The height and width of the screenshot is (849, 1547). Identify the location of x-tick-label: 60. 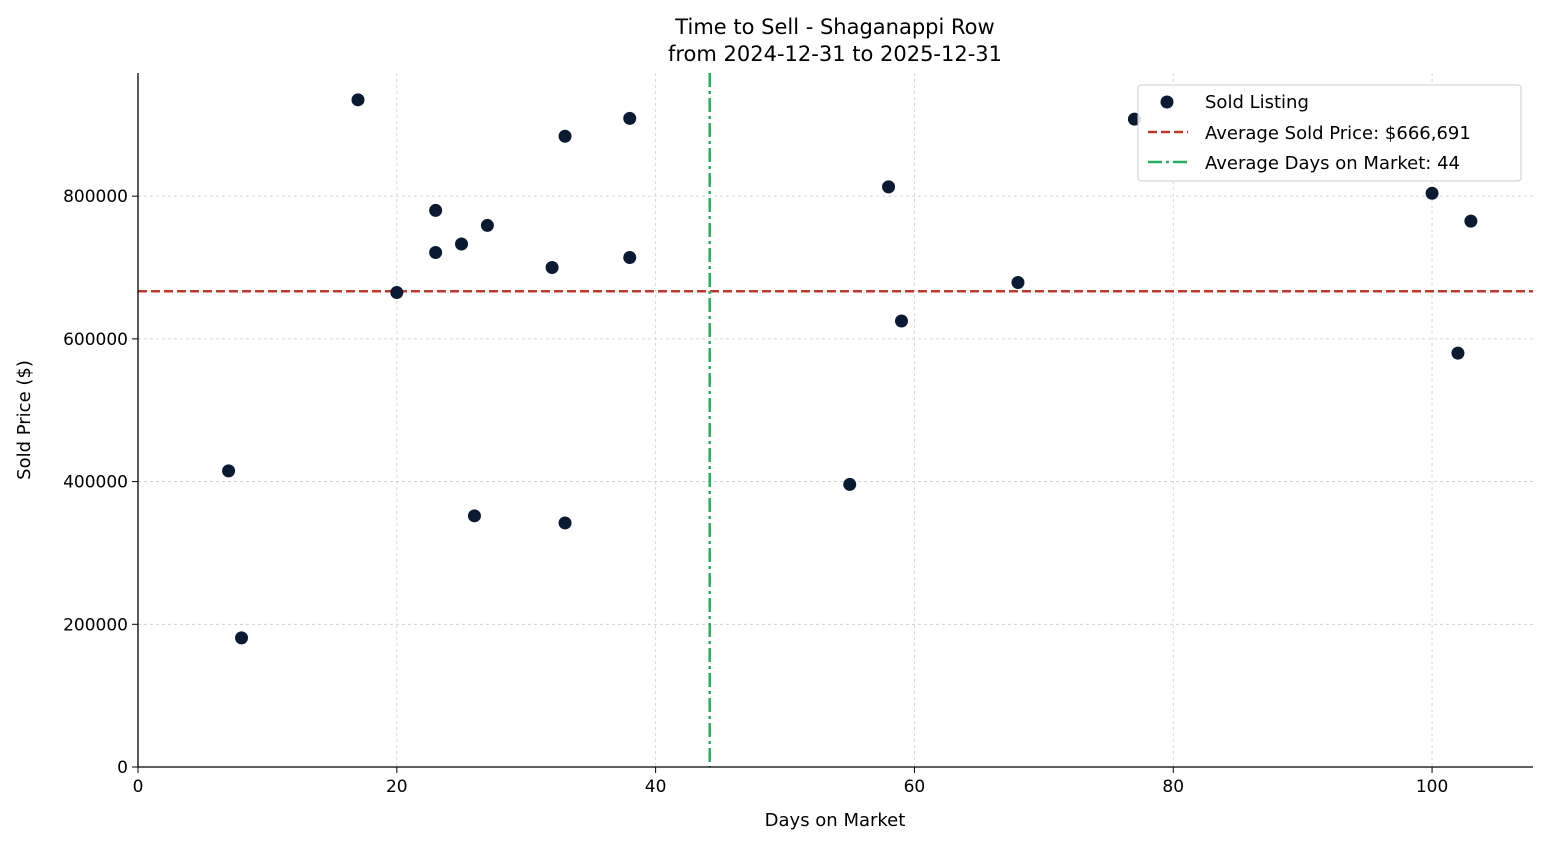
(915, 787).